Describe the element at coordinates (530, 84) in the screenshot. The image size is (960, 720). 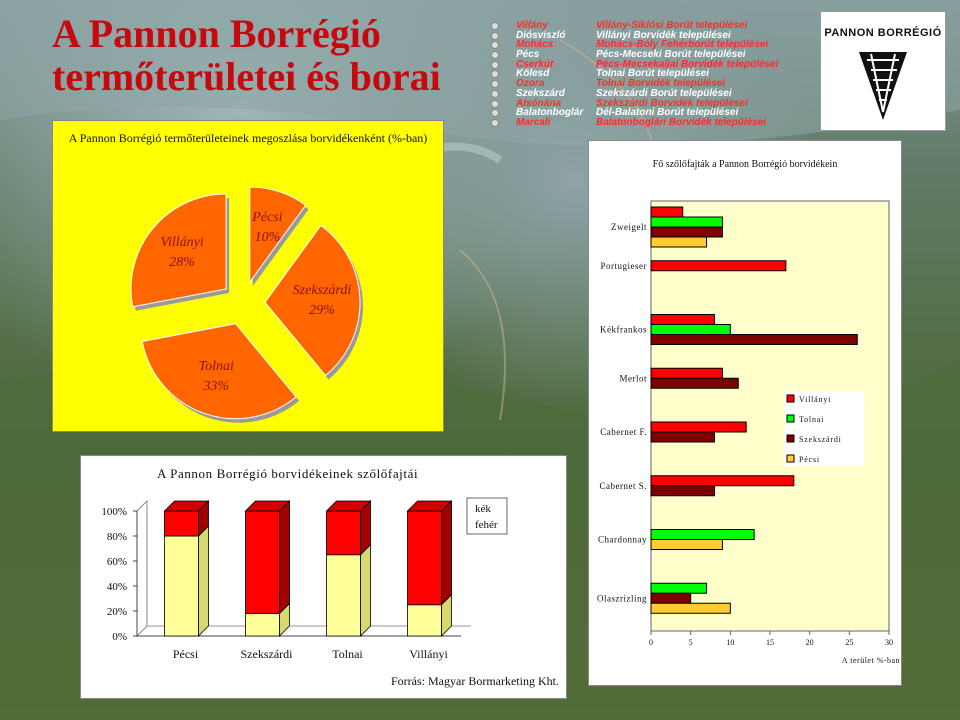
I see `region-name: Ozora` at that location.